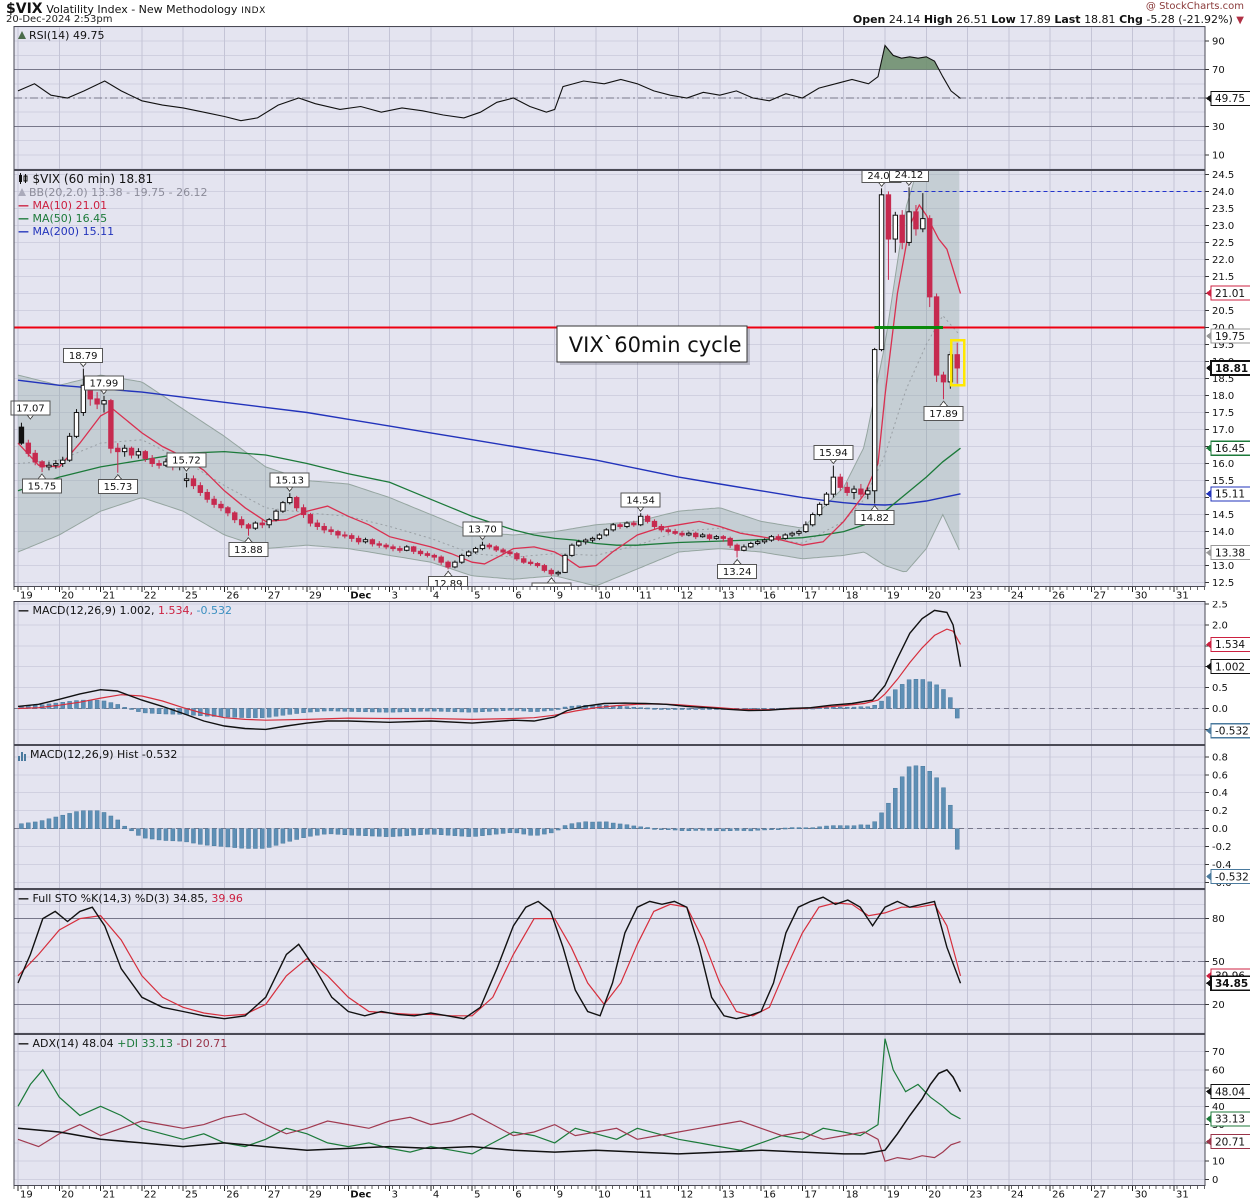  I want to click on macd-signal-line, so click(489, 674).